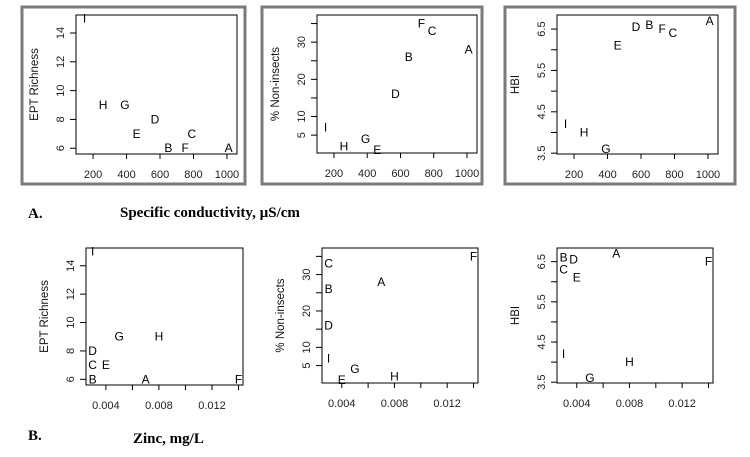  Describe the element at coordinates (542, 70) in the screenshot. I see `y-tick-label: 5.5` at that location.